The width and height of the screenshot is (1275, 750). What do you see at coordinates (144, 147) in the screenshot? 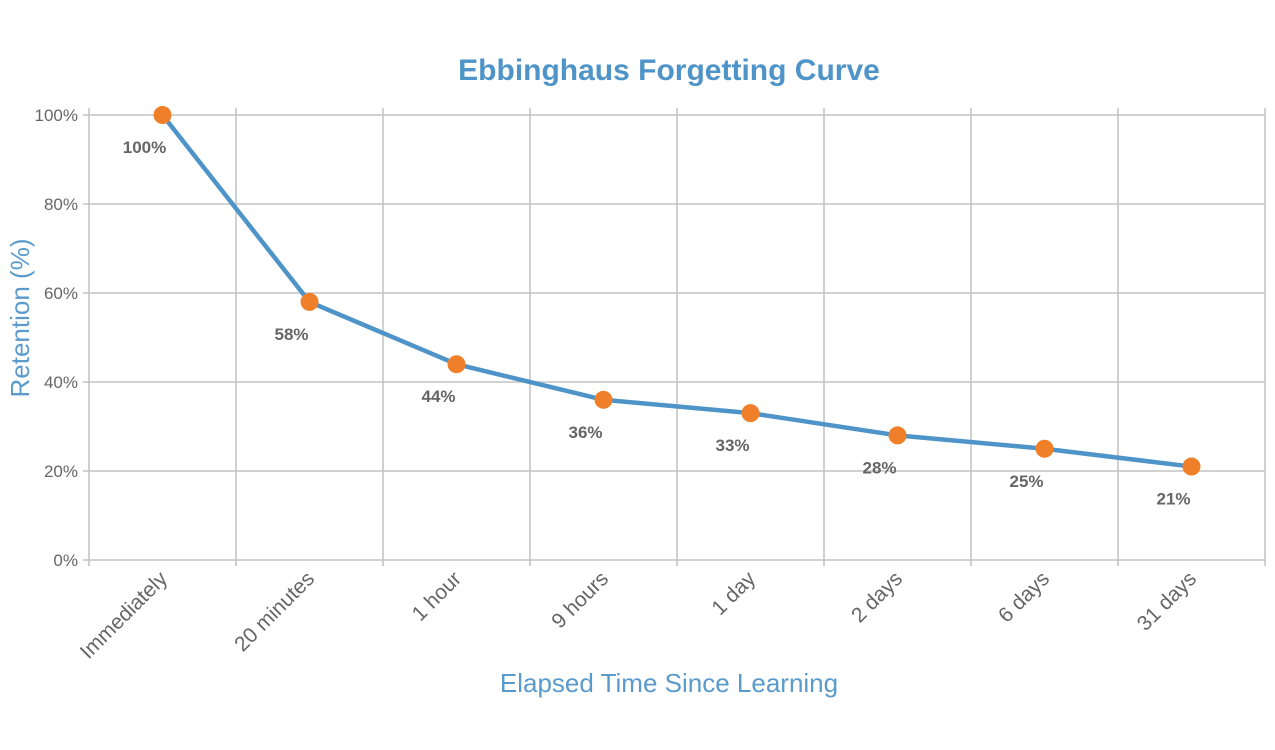
I see `data-label: 100%` at bounding box center [144, 147].